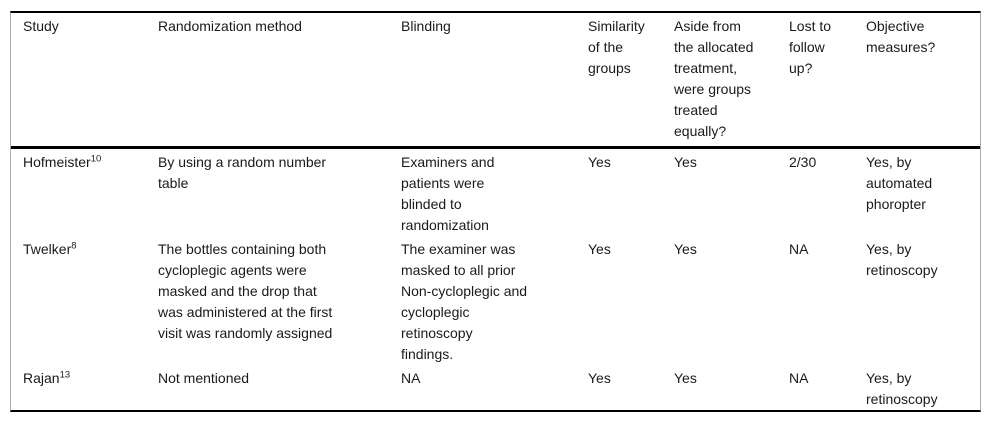 The width and height of the screenshot is (992, 425). Describe the element at coordinates (41, 378) in the screenshot. I see `study-name: Rajan` at that location.